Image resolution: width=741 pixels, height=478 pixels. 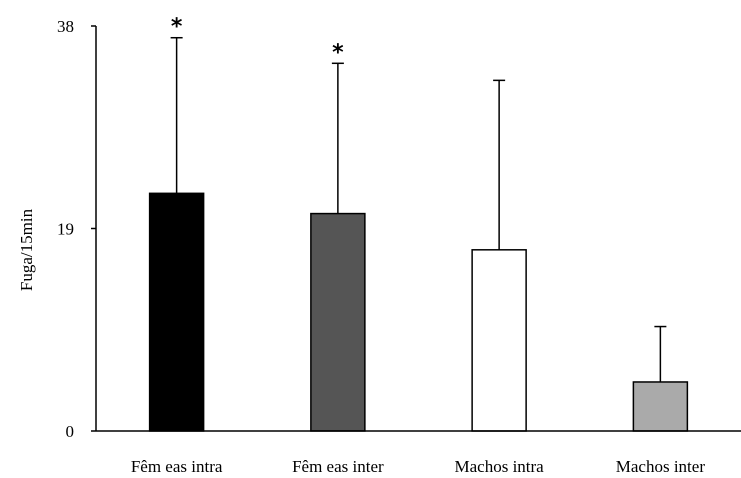 I want to click on y-tick-label: 0, so click(x=70, y=431).